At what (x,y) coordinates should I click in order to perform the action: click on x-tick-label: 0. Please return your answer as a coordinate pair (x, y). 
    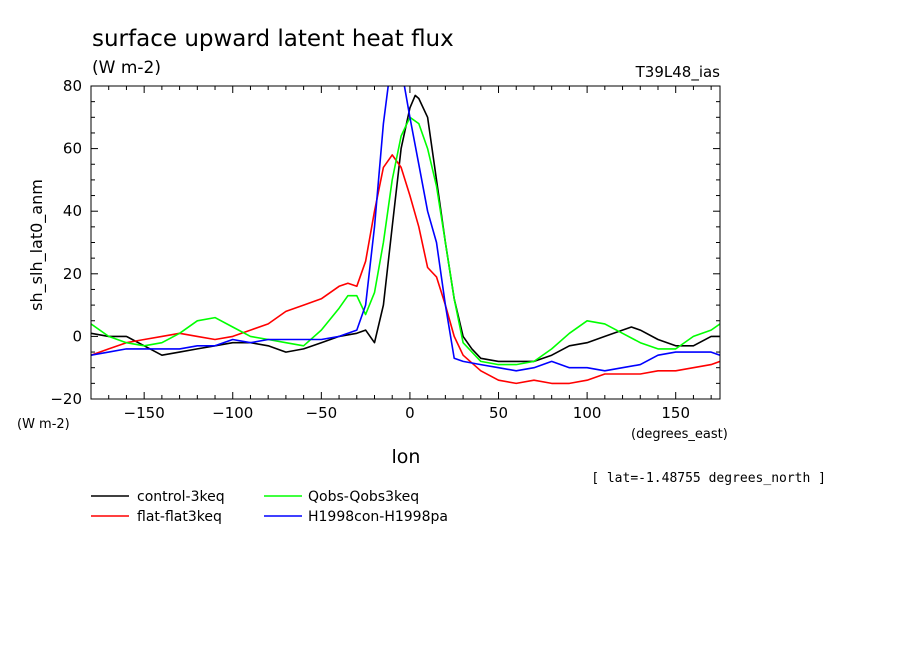
    Looking at the image, I should click on (410, 413).